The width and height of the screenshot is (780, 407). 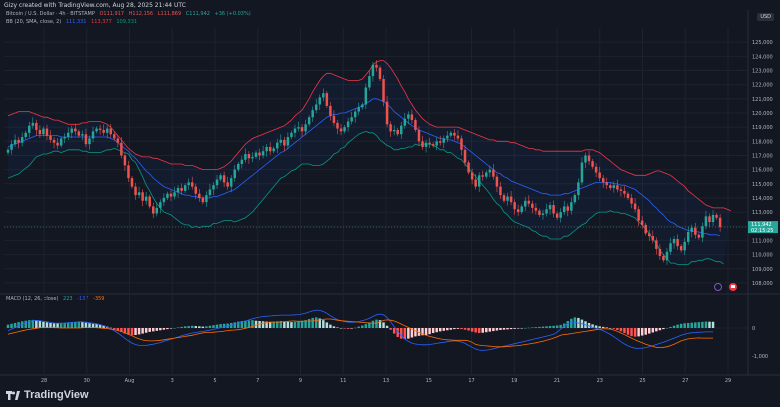 I want to click on price-tick-label: 123,000, so click(x=762, y=71).